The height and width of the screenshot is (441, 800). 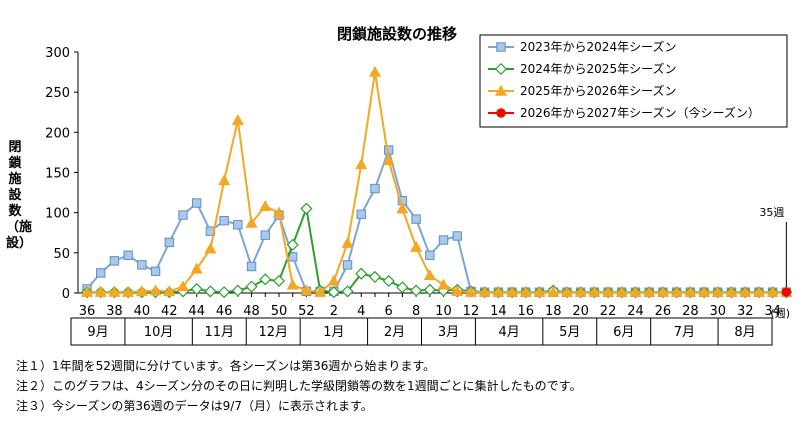 What do you see at coordinates (361, 311) in the screenshot?
I see `x-tick-label: 4` at bounding box center [361, 311].